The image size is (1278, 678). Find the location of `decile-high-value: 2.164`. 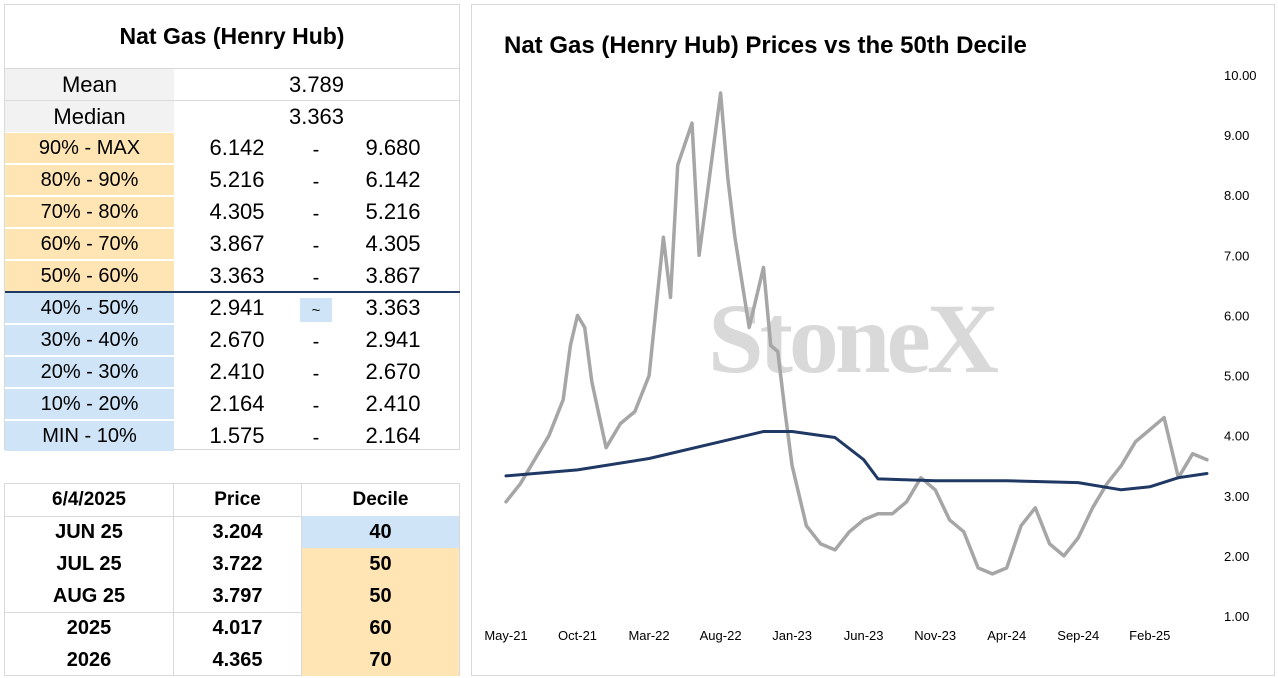

decile-high-value: 2.164 is located at coordinates (393, 435).